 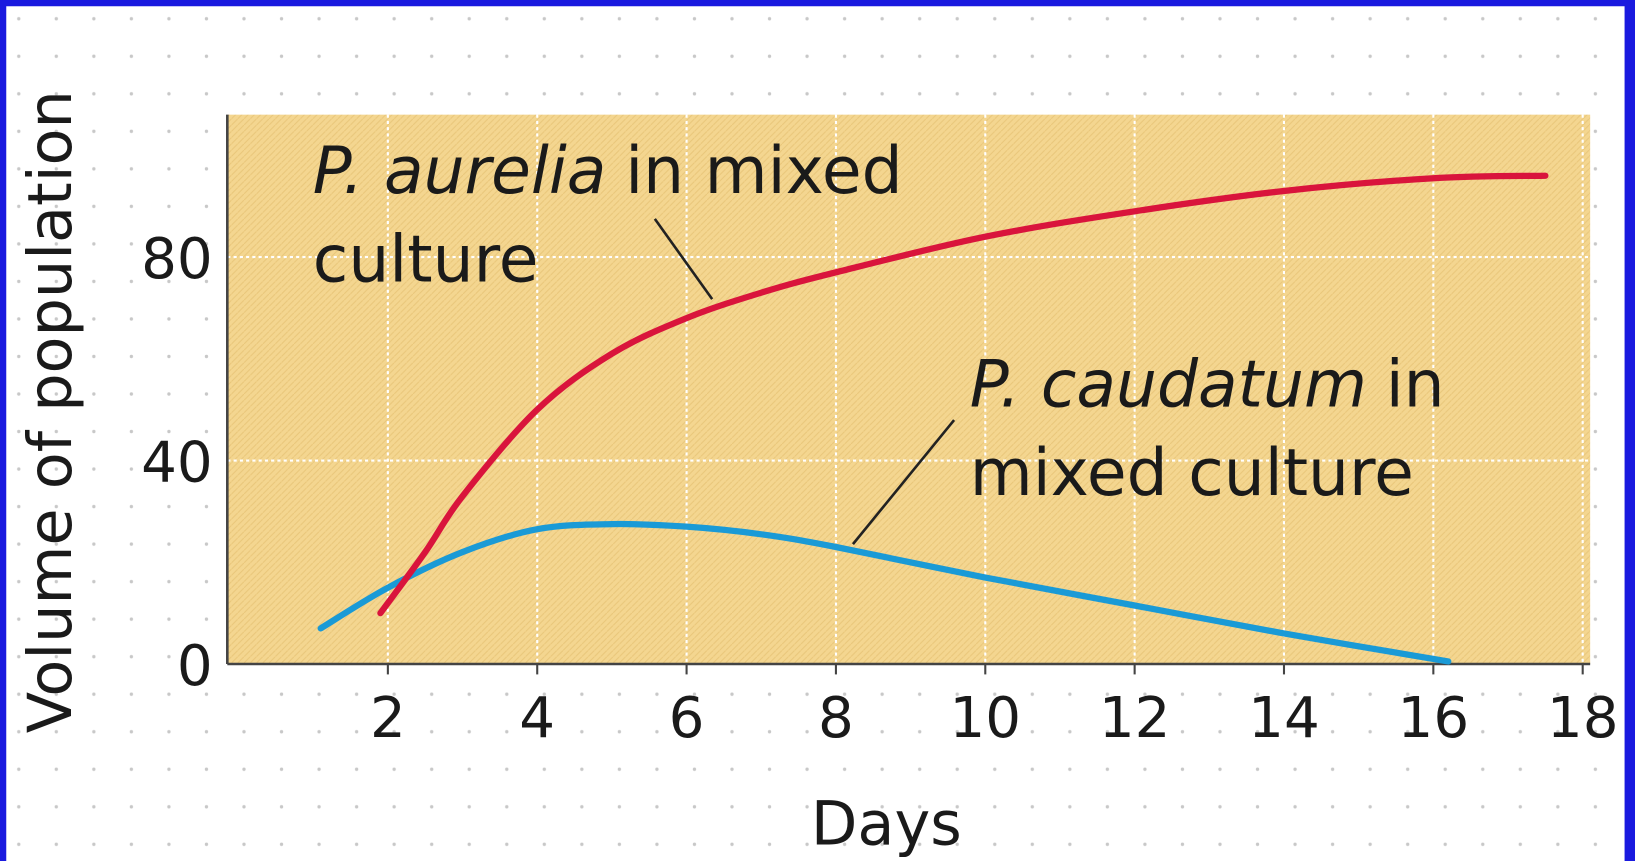 What do you see at coordinates (388, 718) in the screenshot?
I see `x-tick-label: 2` at bounding box center [388, 718].